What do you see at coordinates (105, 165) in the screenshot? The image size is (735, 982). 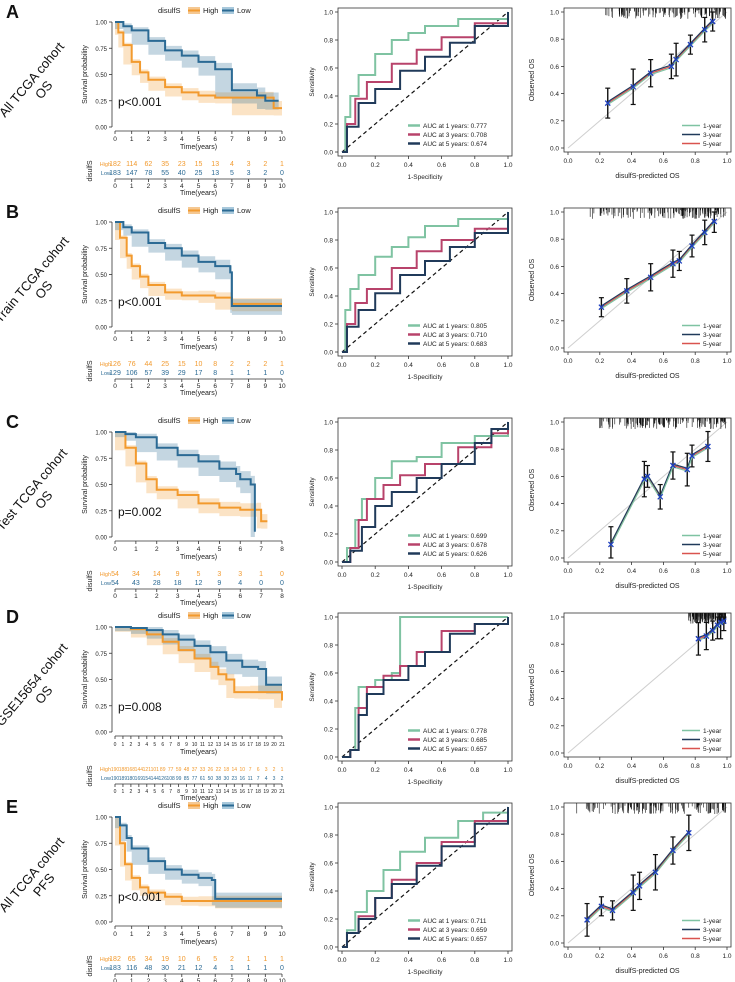 I see `risk-row-high-label: High` at bounding box center [105, 165].